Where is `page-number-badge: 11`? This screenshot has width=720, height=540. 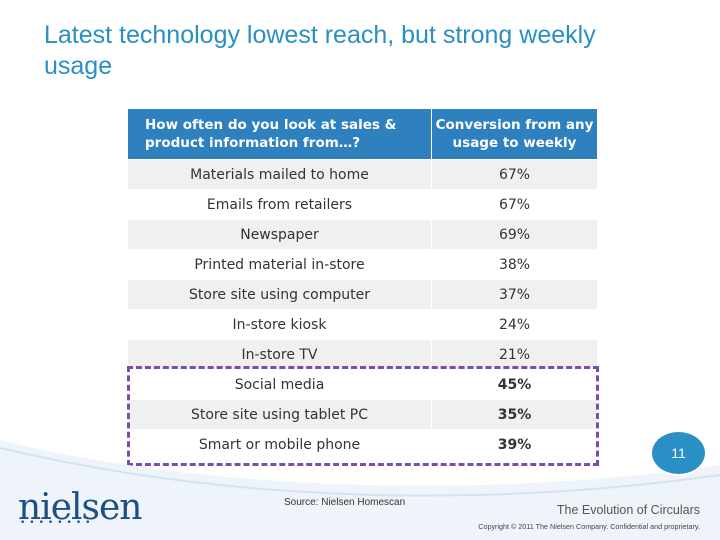
page-number-badge: 11 is located at coordinates (678, 453).